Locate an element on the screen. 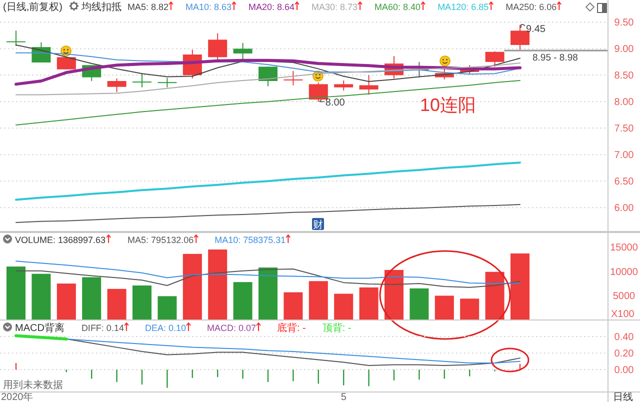 This screenshot has height=402, width=640. text: MA5: 8.82 is located at coordinates (147, 7).